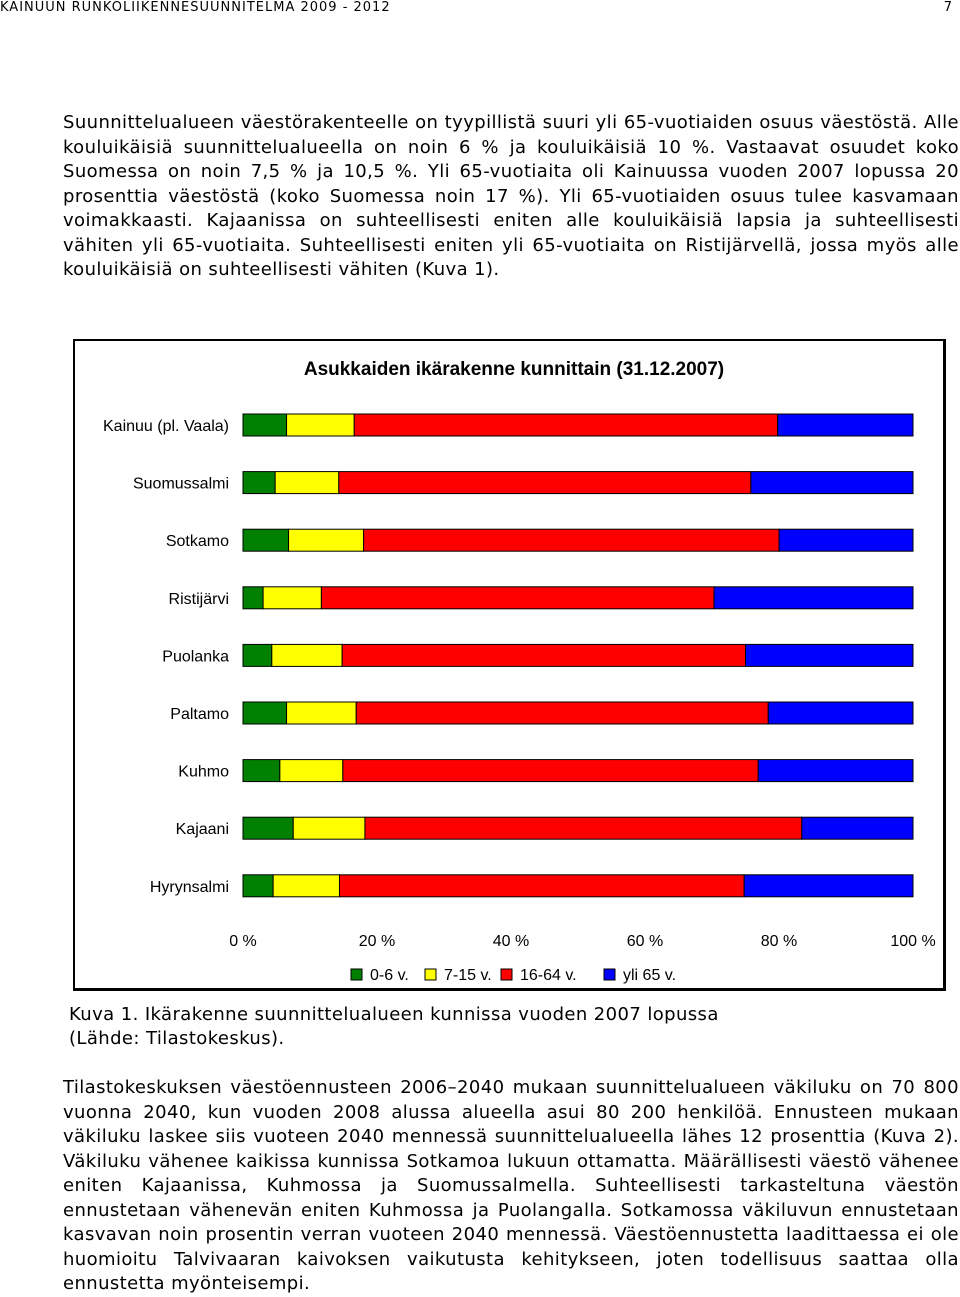 The image size is (960, 1297). I want to click on category-label: Kainuu (pl. Vaala), so click(166, 426).